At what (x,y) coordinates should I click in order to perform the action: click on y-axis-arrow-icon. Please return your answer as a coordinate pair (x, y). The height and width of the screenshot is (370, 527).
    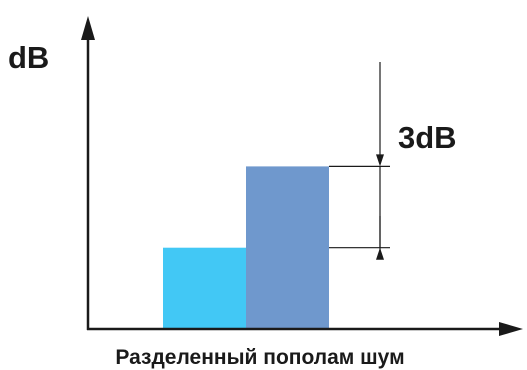
    Looking at the image, I should click on (88, 28).